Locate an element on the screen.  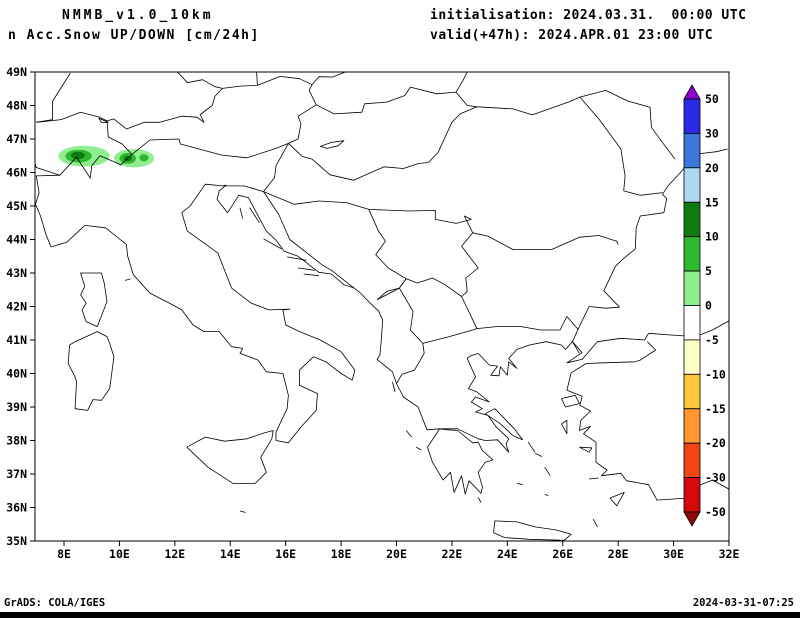
colorbar-label: 5 is located at coordinates (708, 271).